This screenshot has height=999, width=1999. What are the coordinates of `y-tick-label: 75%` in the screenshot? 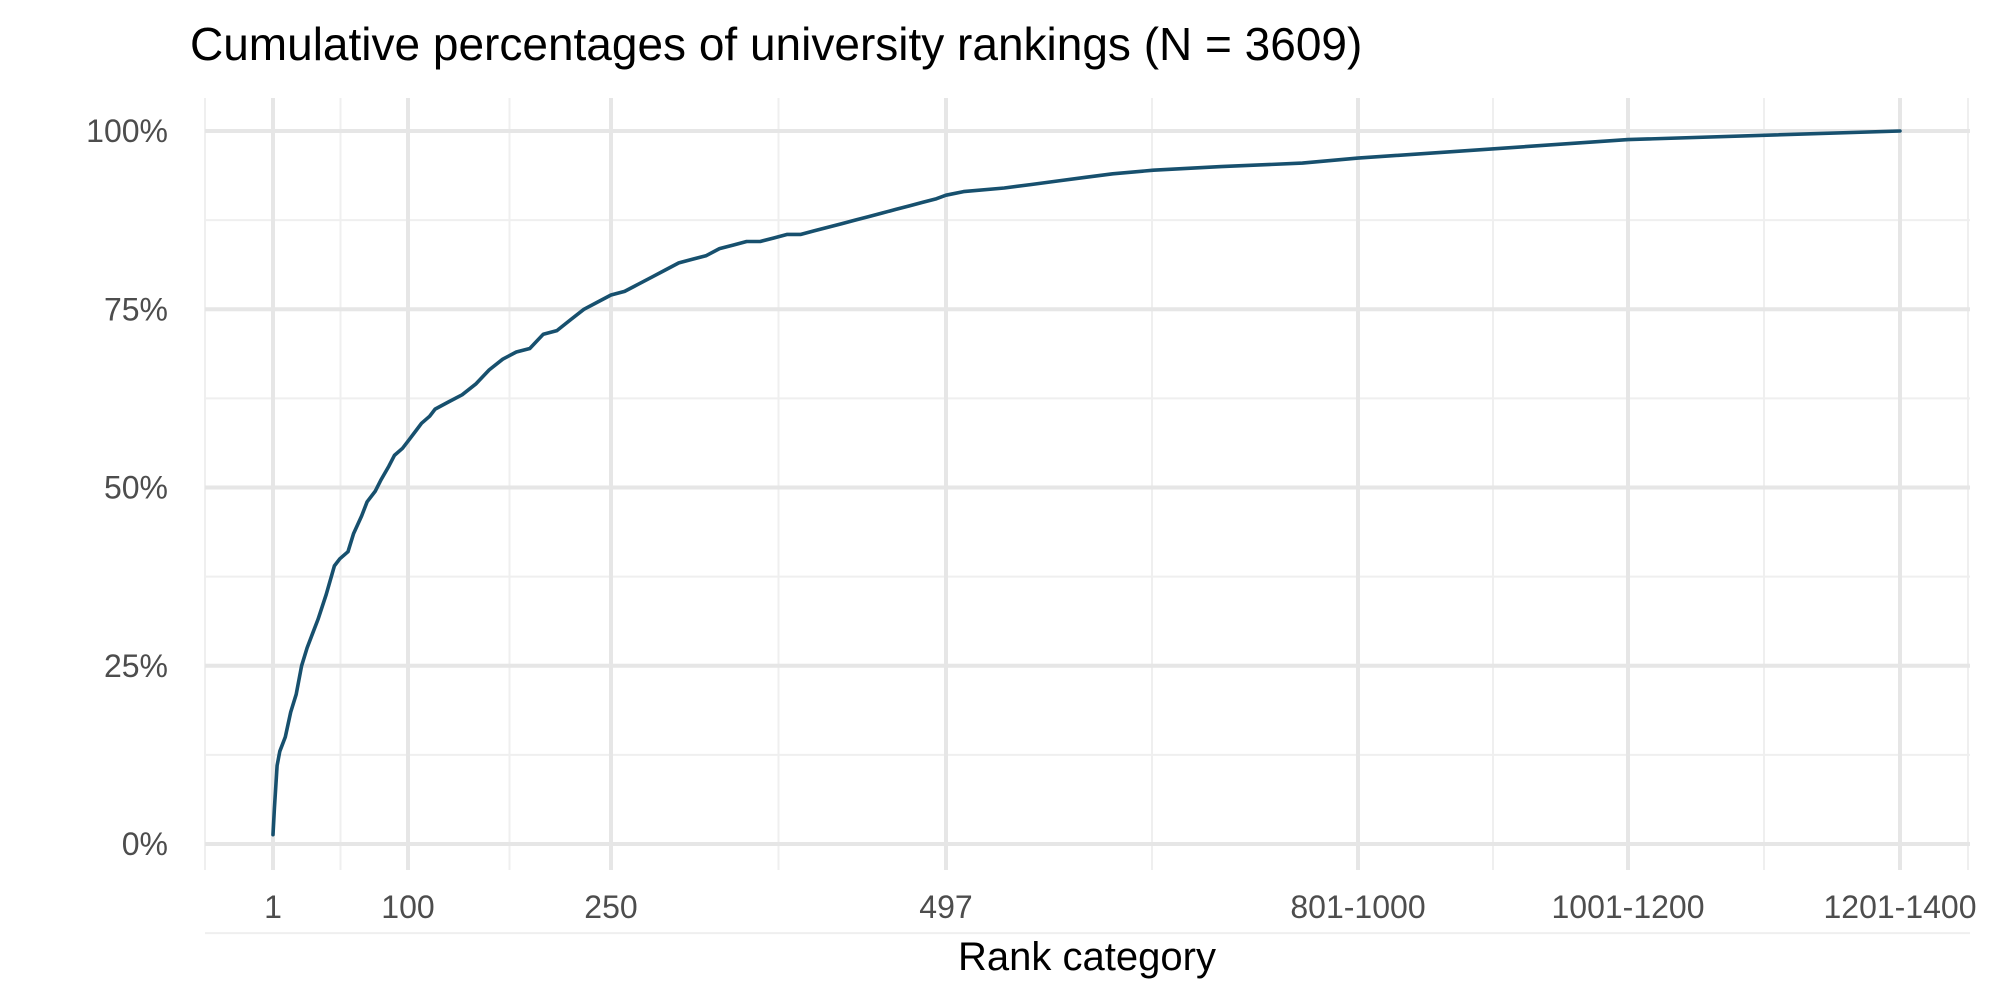 It's located at (136, 309).